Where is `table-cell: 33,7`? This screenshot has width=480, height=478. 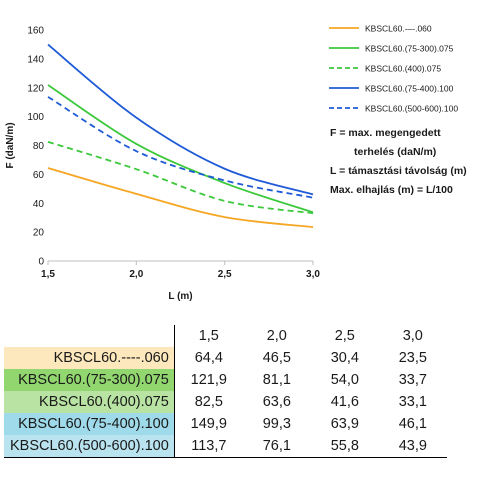
table-cell: 33,7 is located at coordinates (412, 380).